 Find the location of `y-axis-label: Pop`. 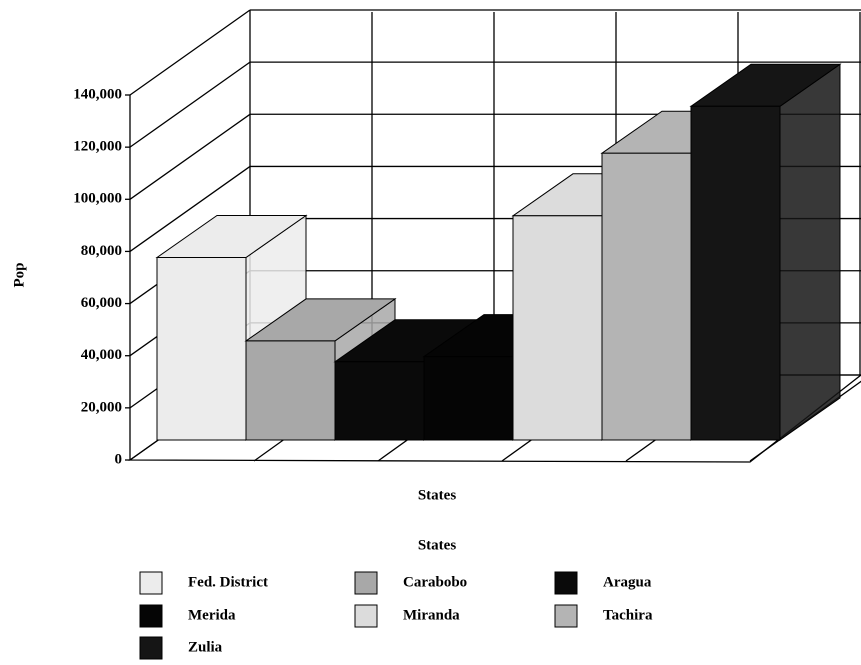

y-axis-label: Pop is located at coordinates (19, 274).